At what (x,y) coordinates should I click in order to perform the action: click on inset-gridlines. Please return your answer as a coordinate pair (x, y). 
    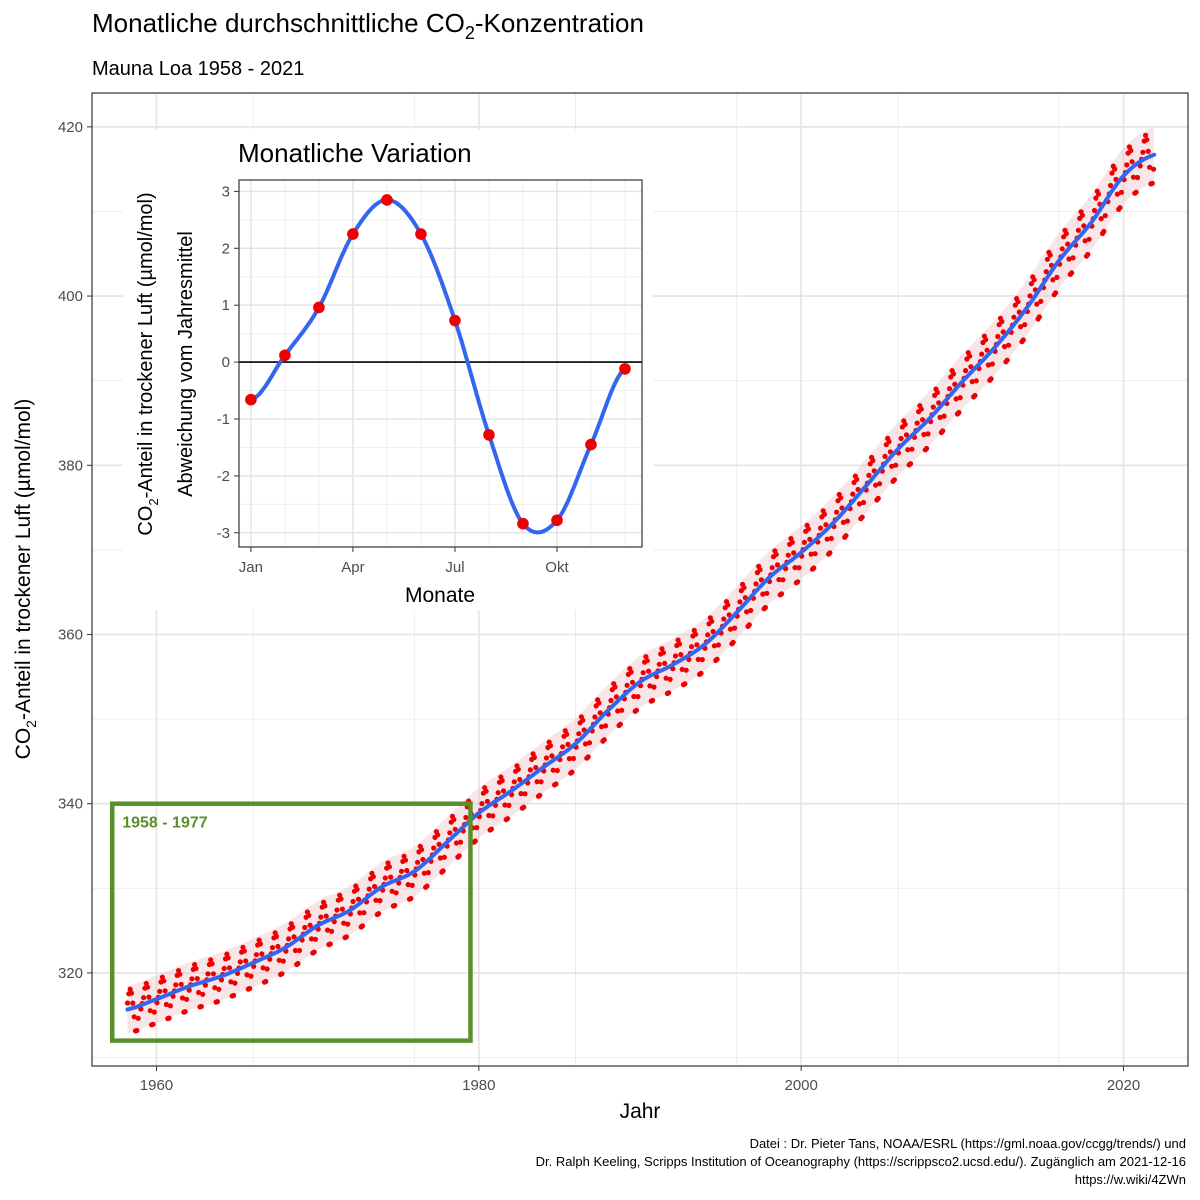
    Looking at the image, I should click on (440, 363).